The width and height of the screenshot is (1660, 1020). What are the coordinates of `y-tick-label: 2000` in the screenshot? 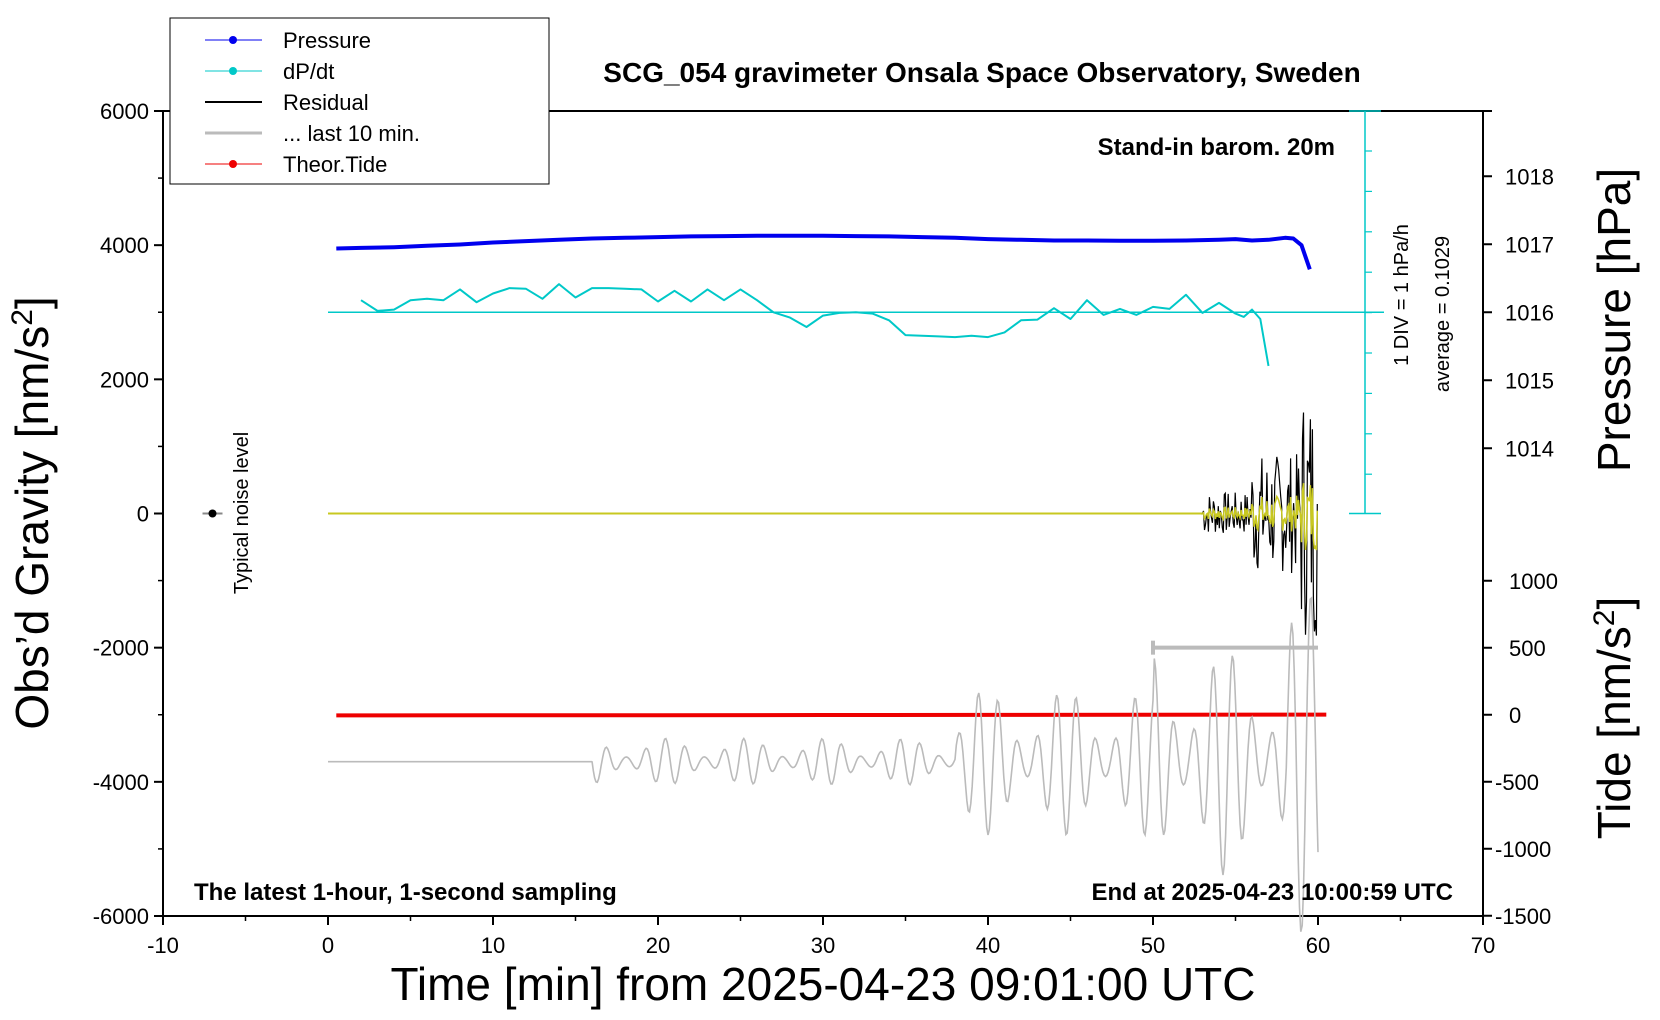 It's located at (124, 379).